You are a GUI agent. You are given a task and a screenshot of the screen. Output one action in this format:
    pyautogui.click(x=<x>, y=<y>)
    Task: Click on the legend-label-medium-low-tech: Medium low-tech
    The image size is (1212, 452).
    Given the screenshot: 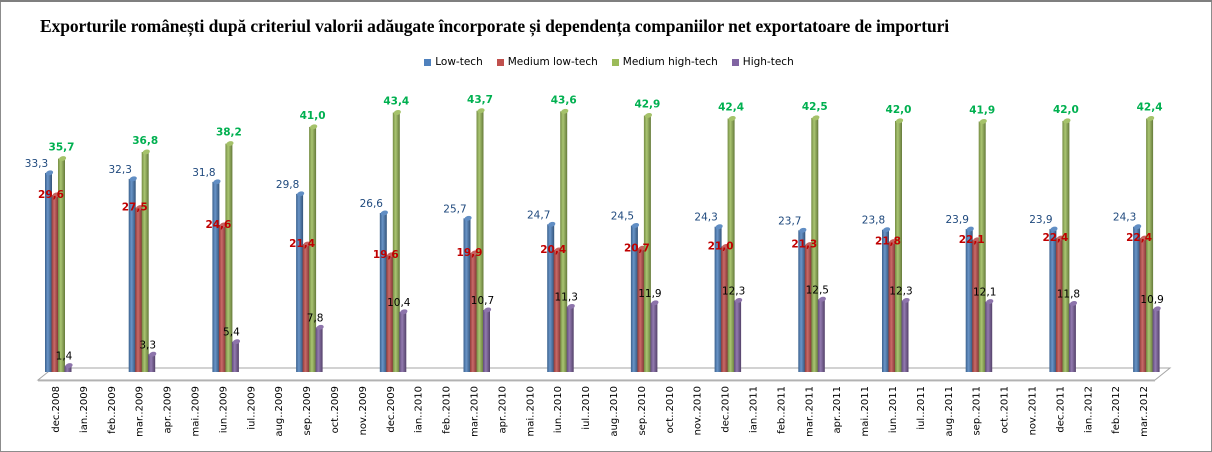 What is the action you would take?
    pyautogui.click(x=552, y=62)
    